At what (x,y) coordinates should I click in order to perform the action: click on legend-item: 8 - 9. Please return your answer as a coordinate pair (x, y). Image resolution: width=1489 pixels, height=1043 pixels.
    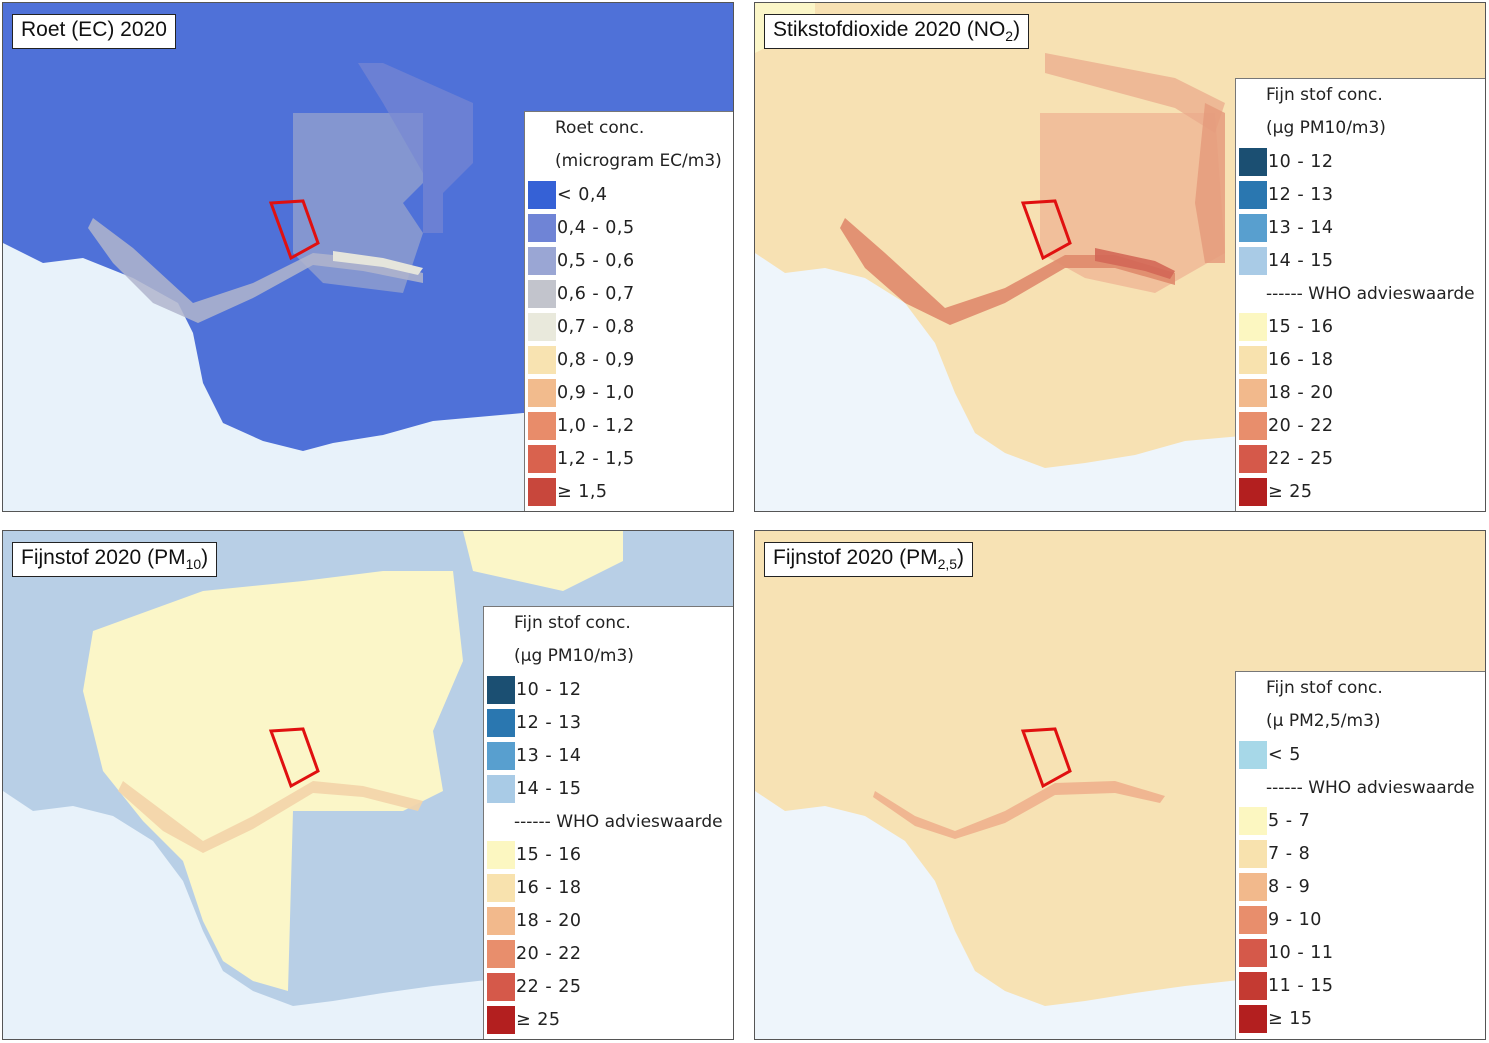
    Looking at the image, I should click on (1360, 886).